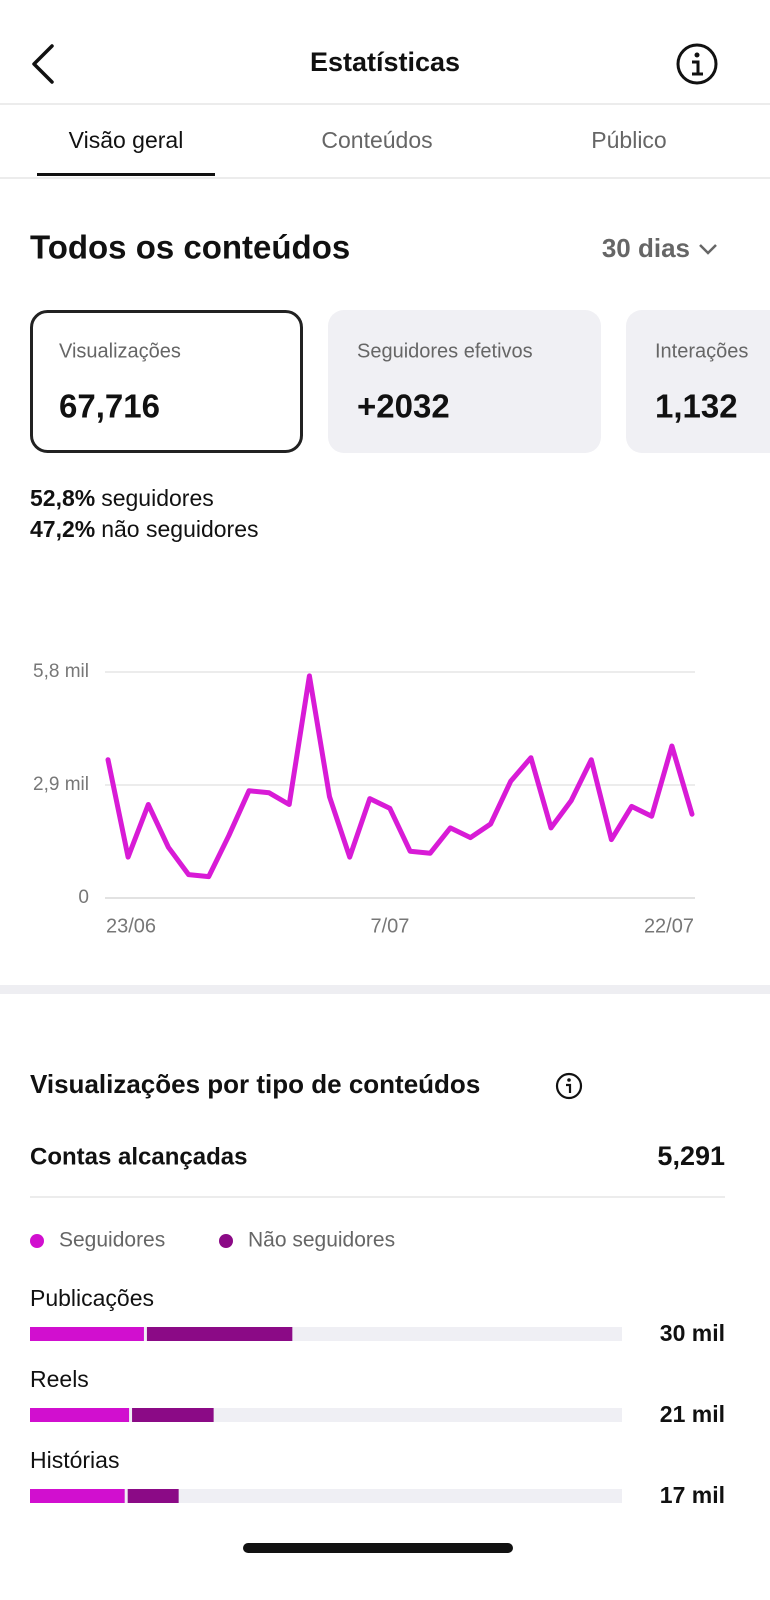 The image size is (770, 1600). What do you see at coordinates (61, 671) in the screenshot?
I see `y-tick-label: 5,8 mil` at bounding box center [61, 671].